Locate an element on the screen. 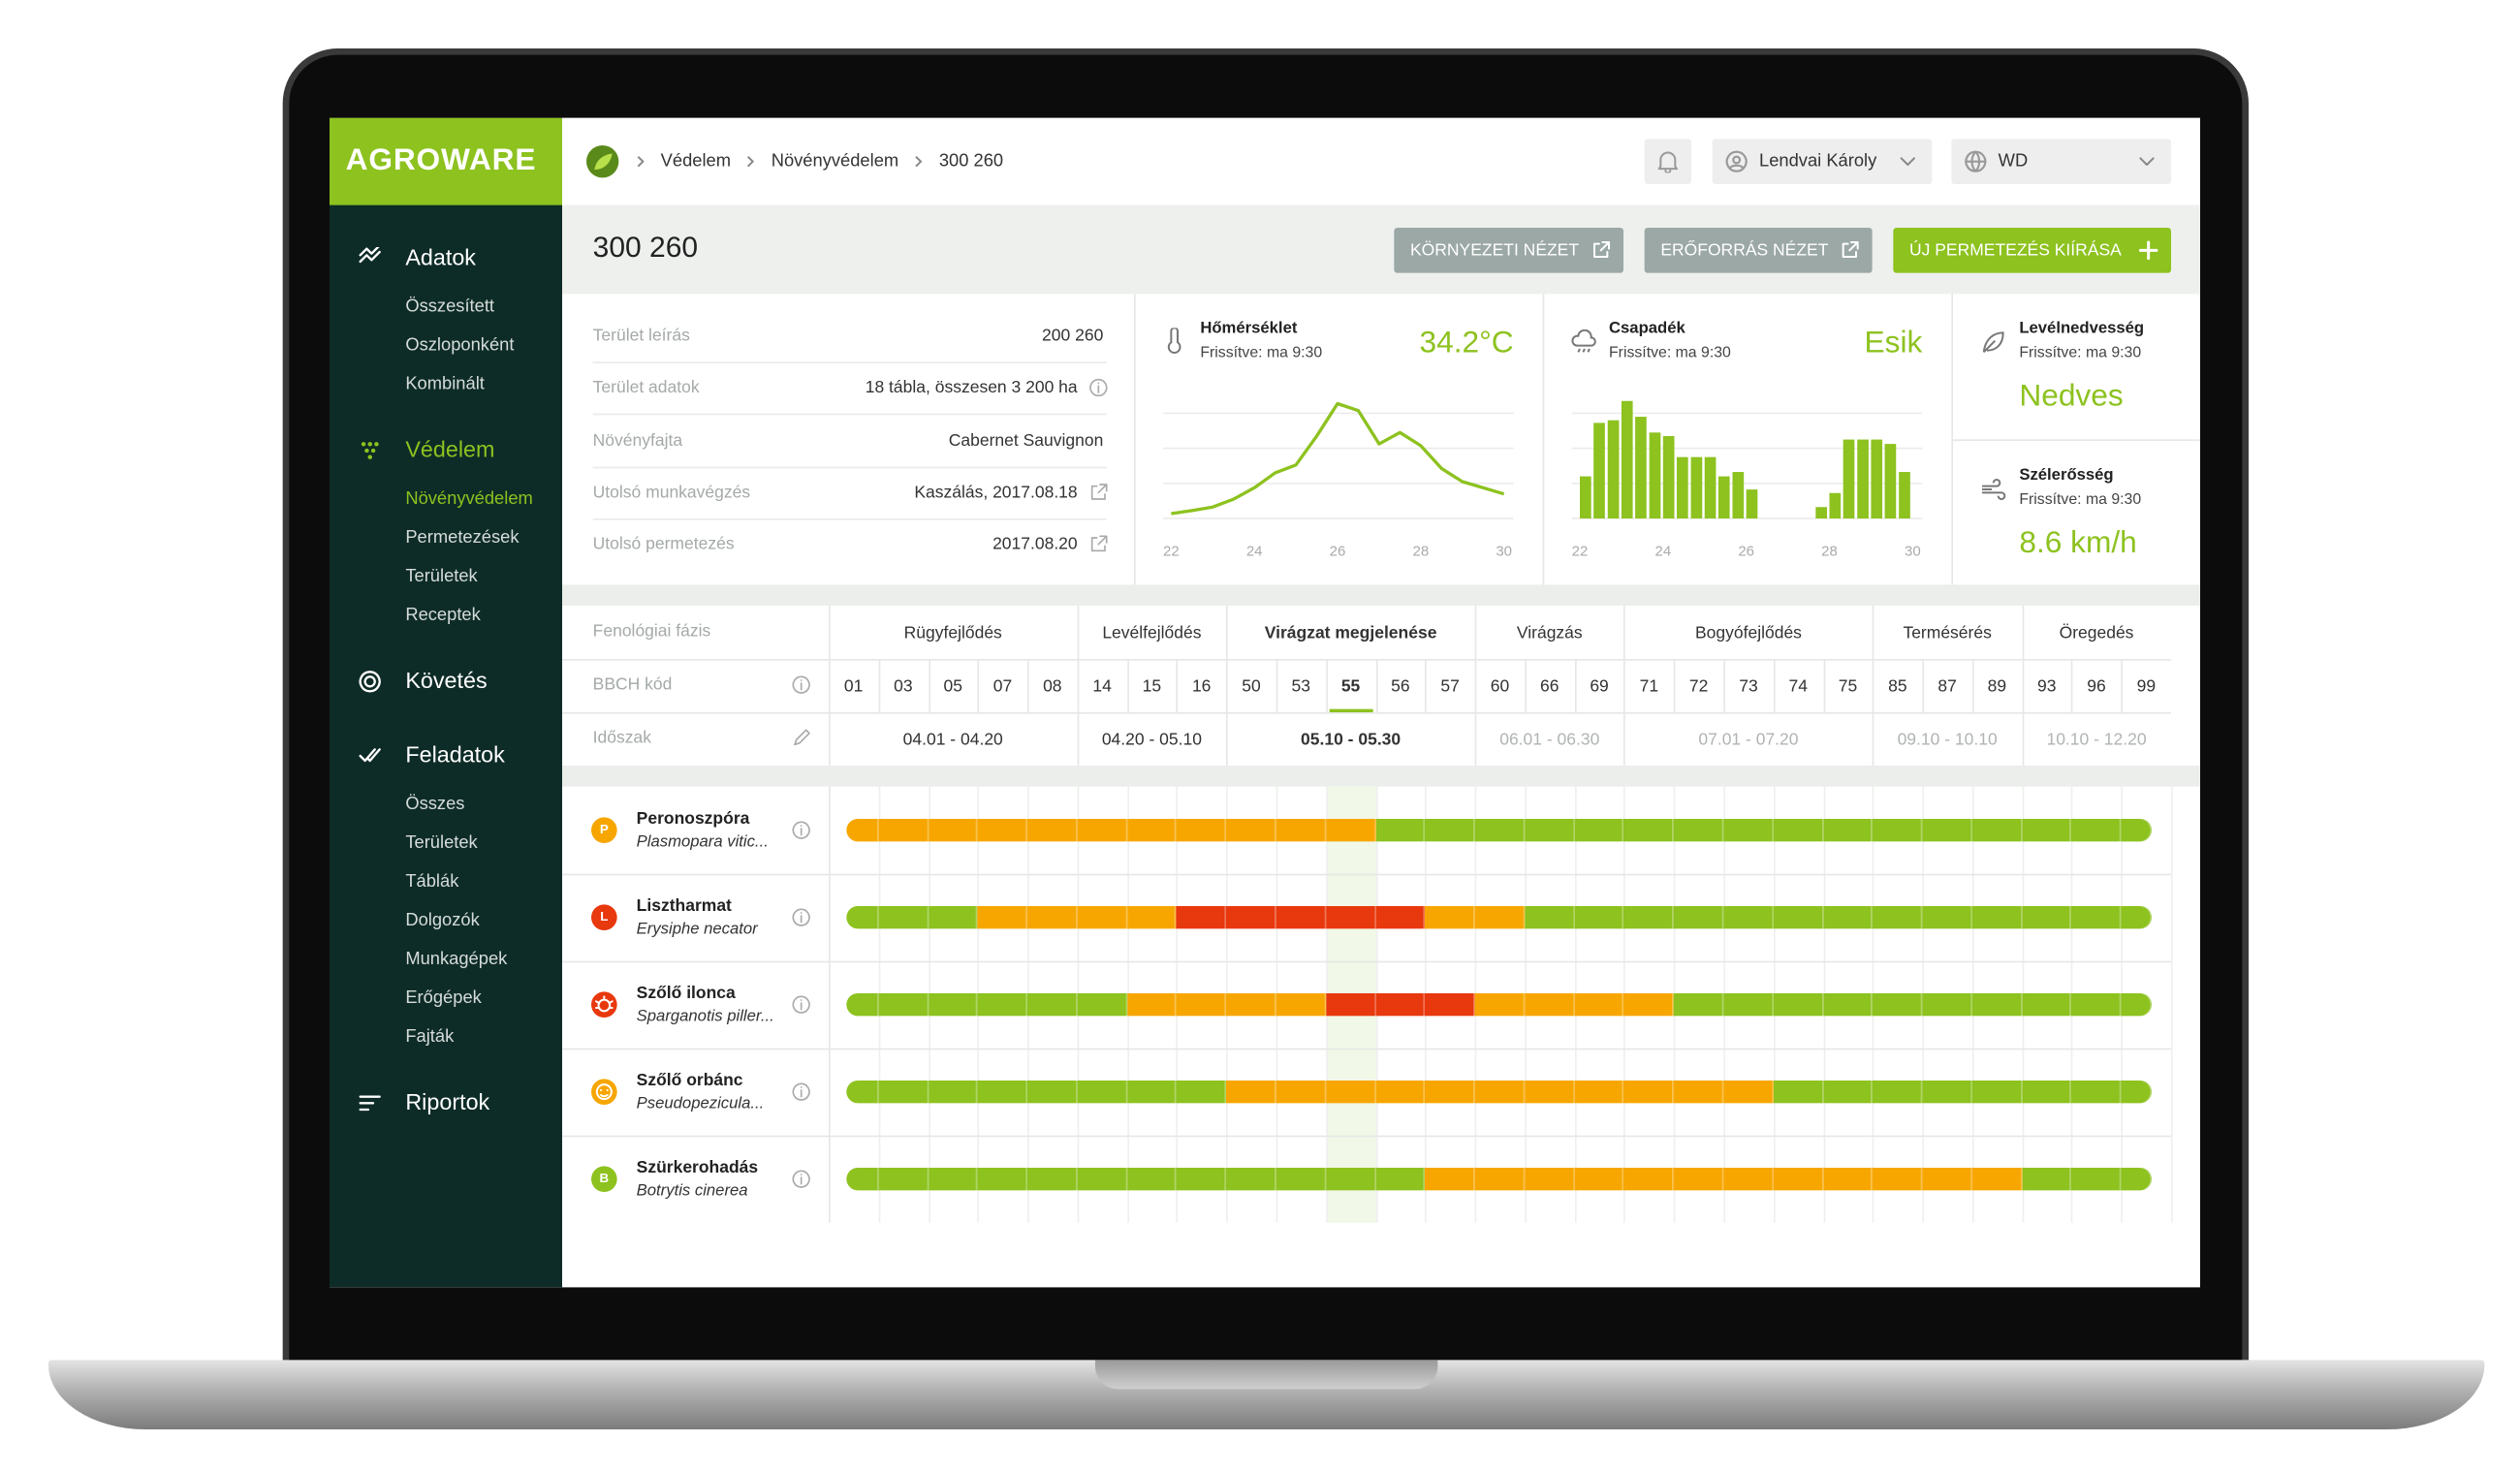 The height and width of the screenshot is (1473, 2520). disease-name: Szürkerohadás is located at coordinates (698, 1167).